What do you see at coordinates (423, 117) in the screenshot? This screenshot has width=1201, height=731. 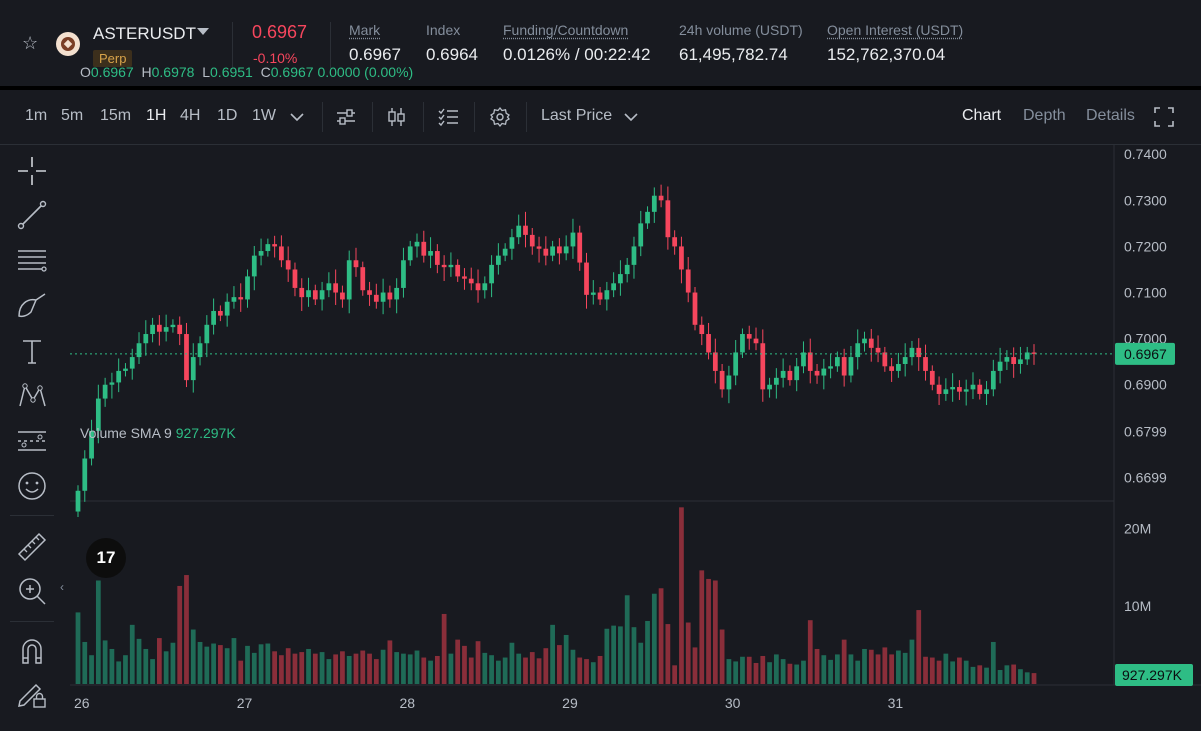 I see `toolbar-divider` at bounding box center [423, 117].